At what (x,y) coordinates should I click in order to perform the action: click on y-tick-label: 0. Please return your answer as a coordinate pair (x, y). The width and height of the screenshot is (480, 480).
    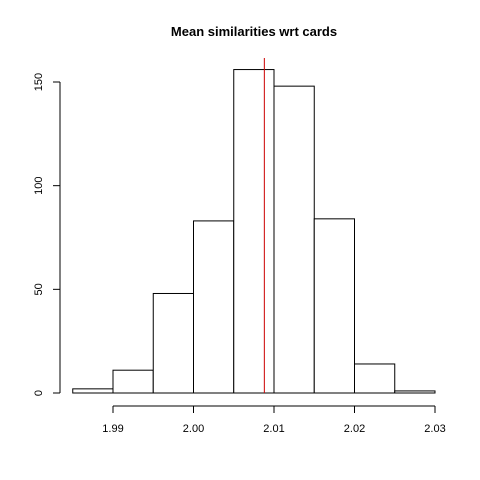
    Looking at the image, I should click on (39, 393).